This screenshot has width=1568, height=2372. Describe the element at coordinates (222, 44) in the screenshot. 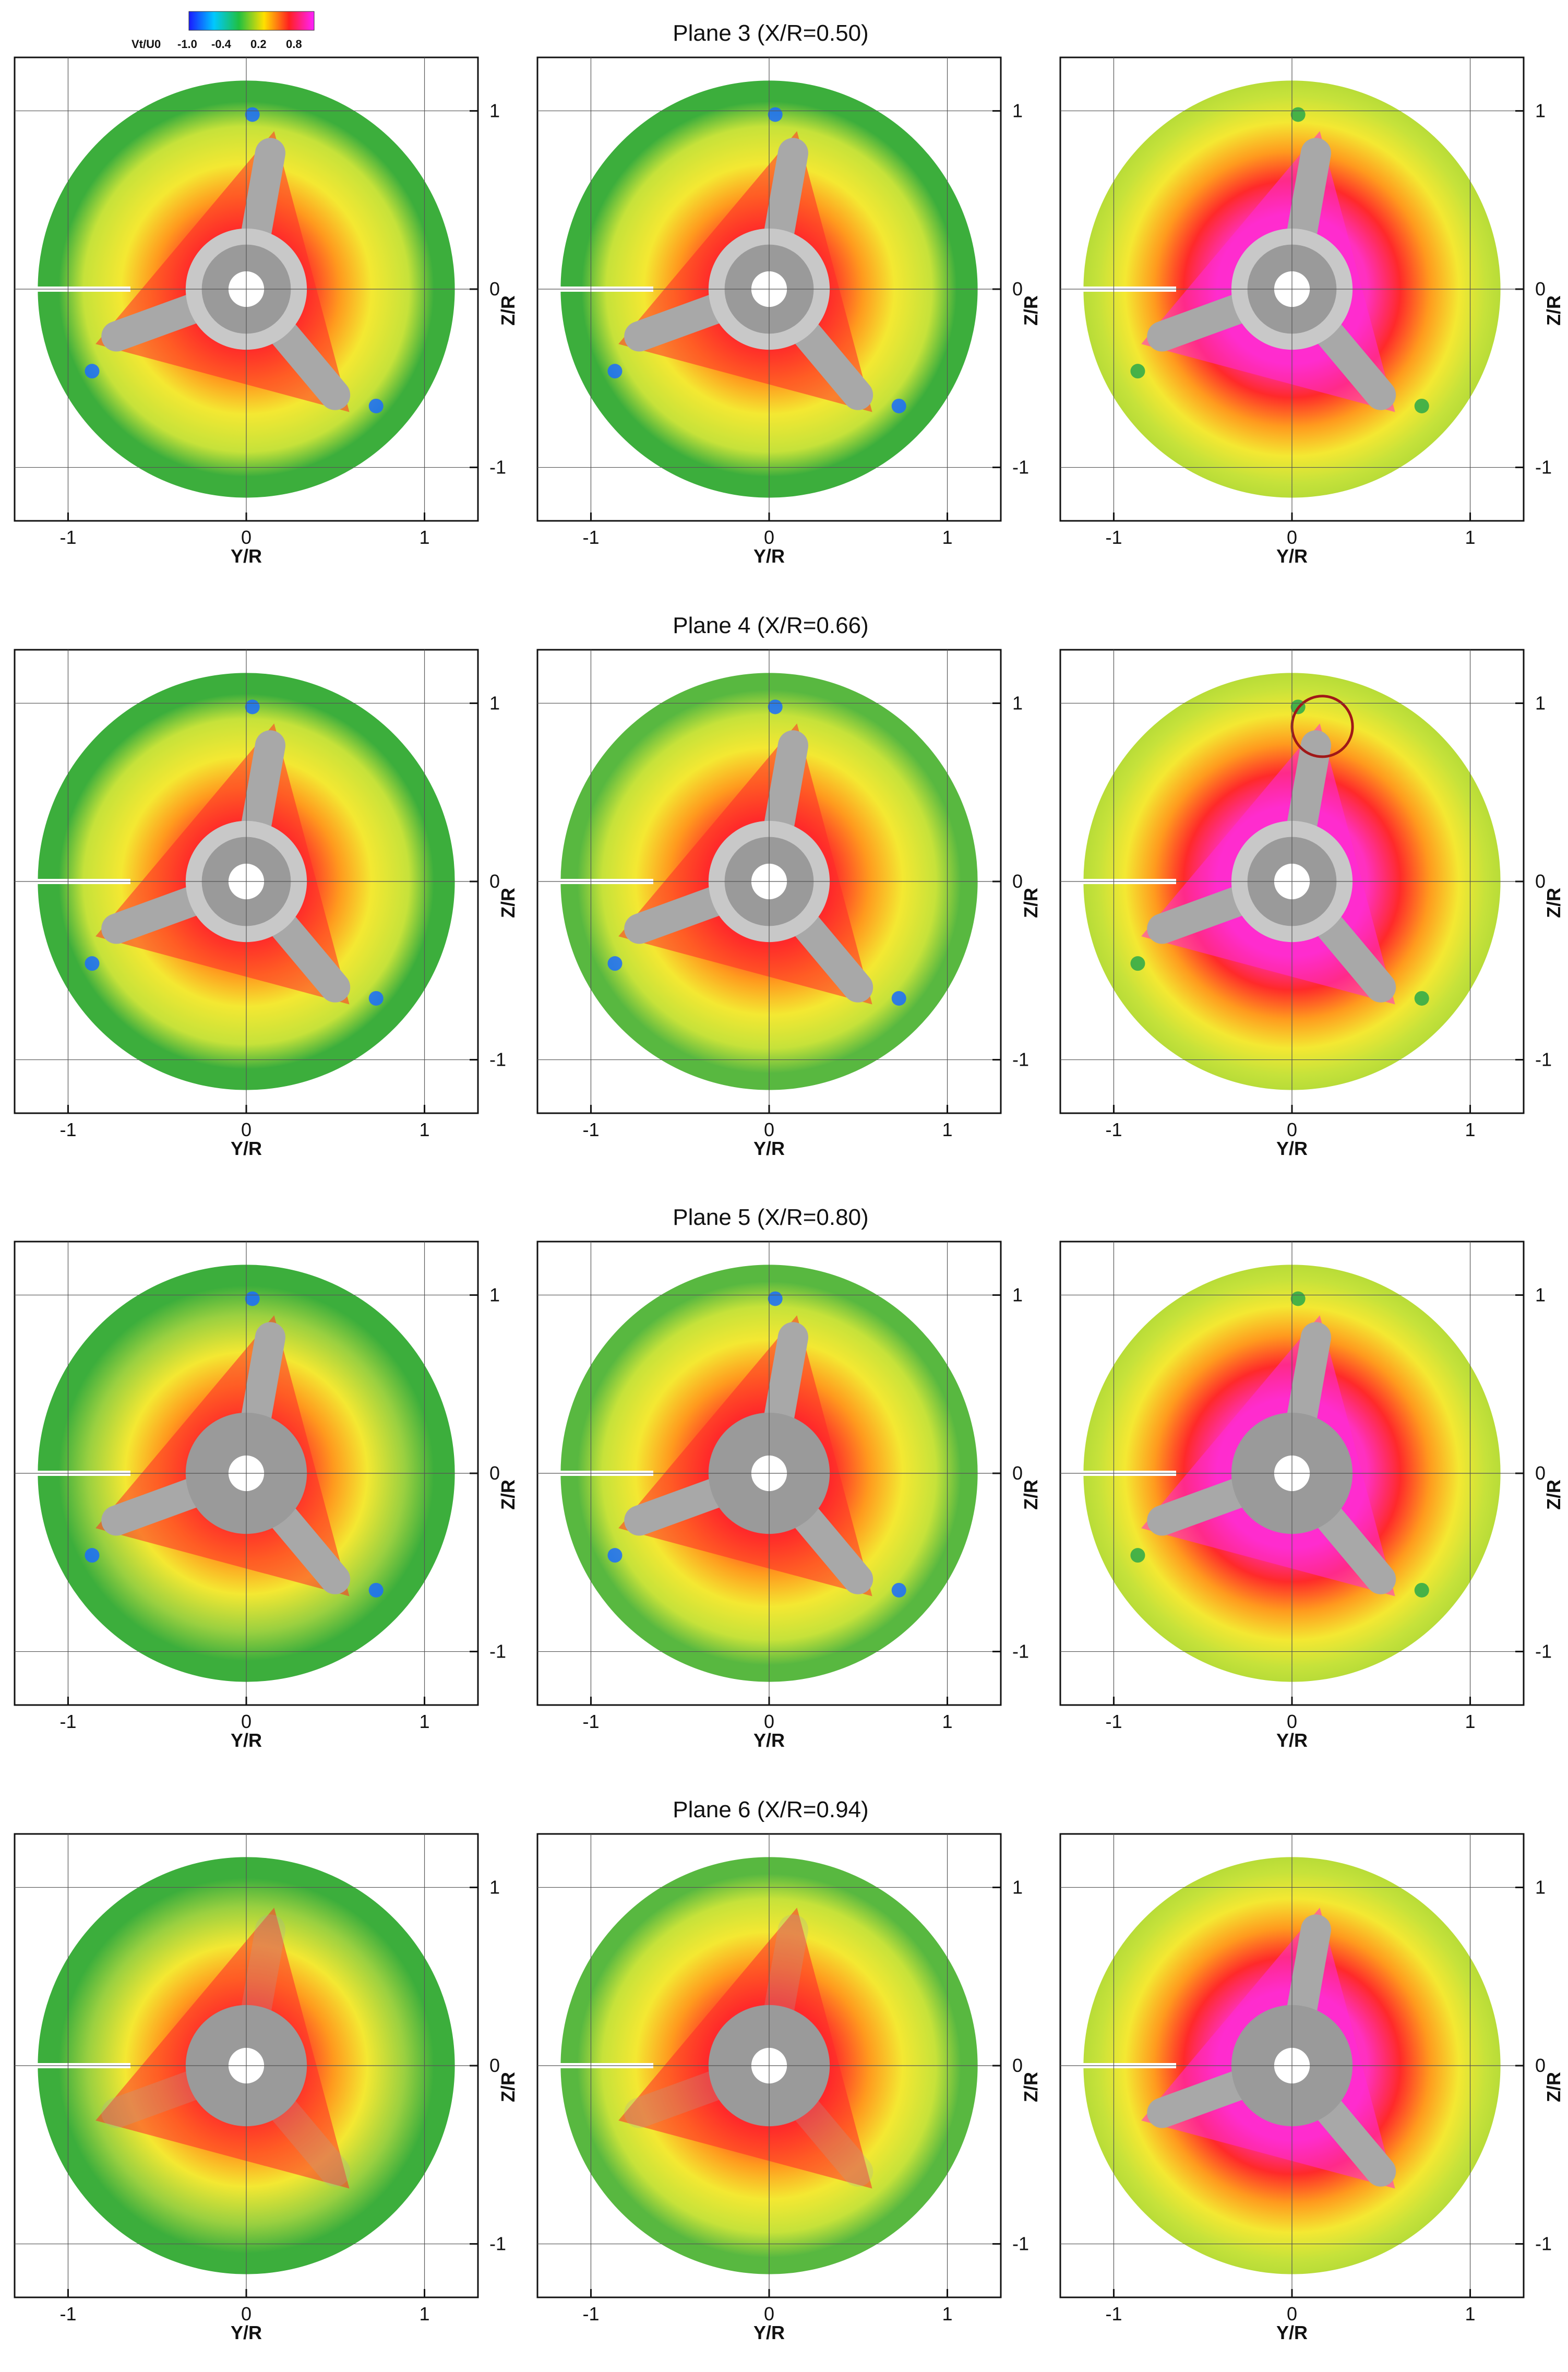

I see `colorbar-tick: -0.4` at that location.